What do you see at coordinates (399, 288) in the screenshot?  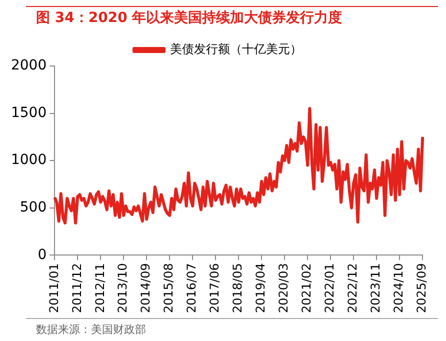 I see `x-tick-label: 2024/10` at bounding box center [399, 288].